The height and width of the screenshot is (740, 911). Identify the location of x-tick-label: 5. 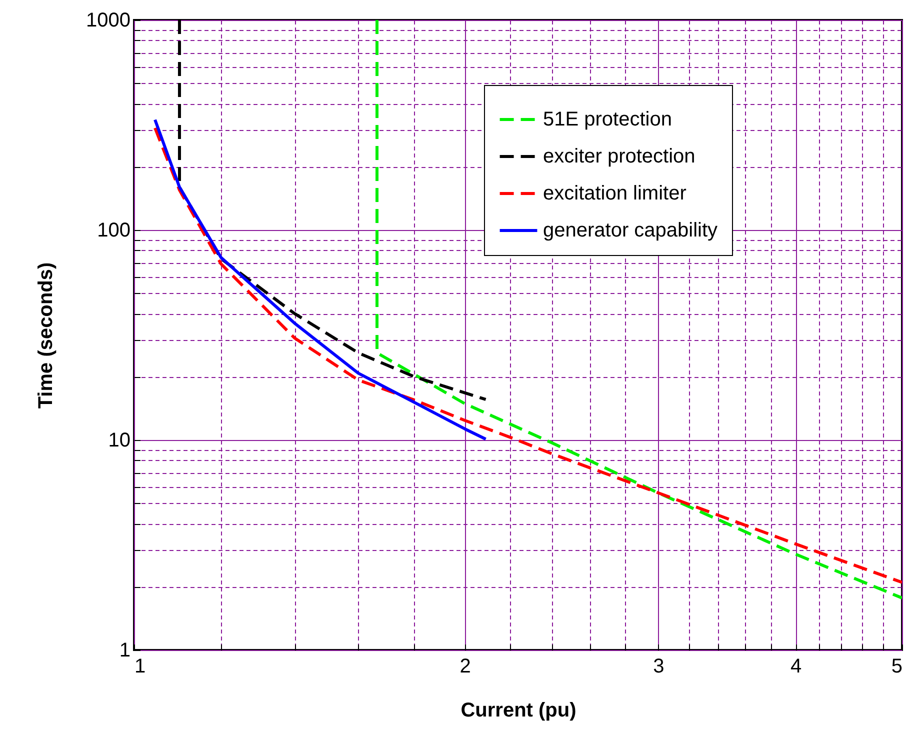
(896, 667).